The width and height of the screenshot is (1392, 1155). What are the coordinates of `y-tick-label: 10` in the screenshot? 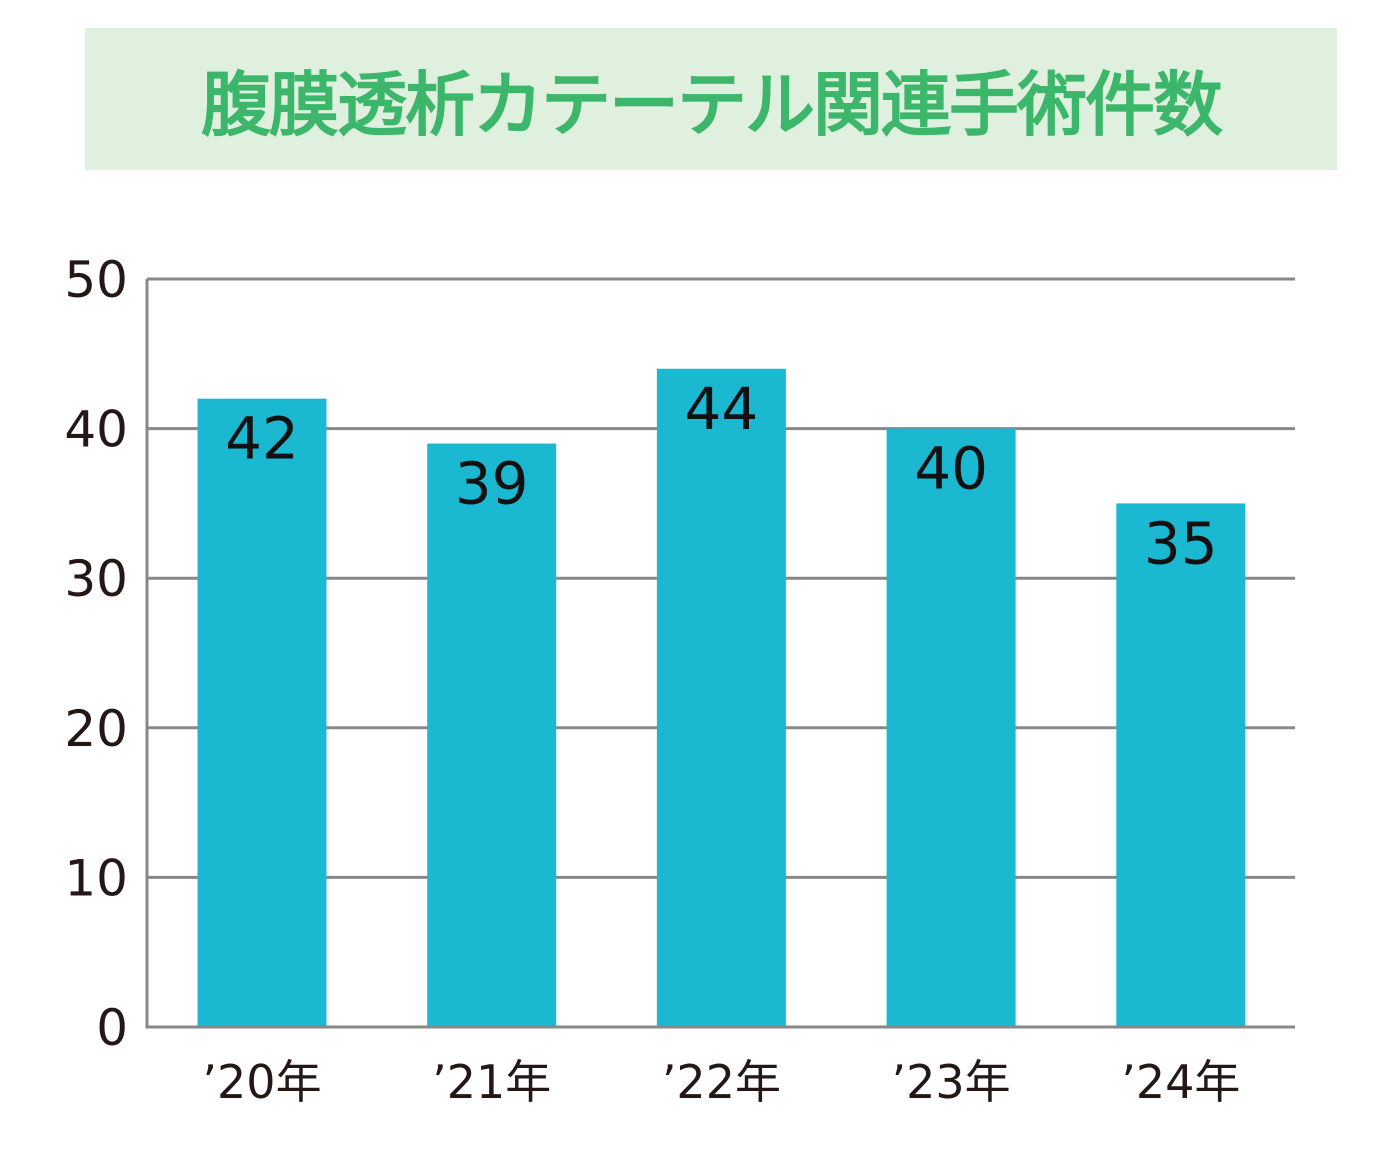 It's located at (96, 878).